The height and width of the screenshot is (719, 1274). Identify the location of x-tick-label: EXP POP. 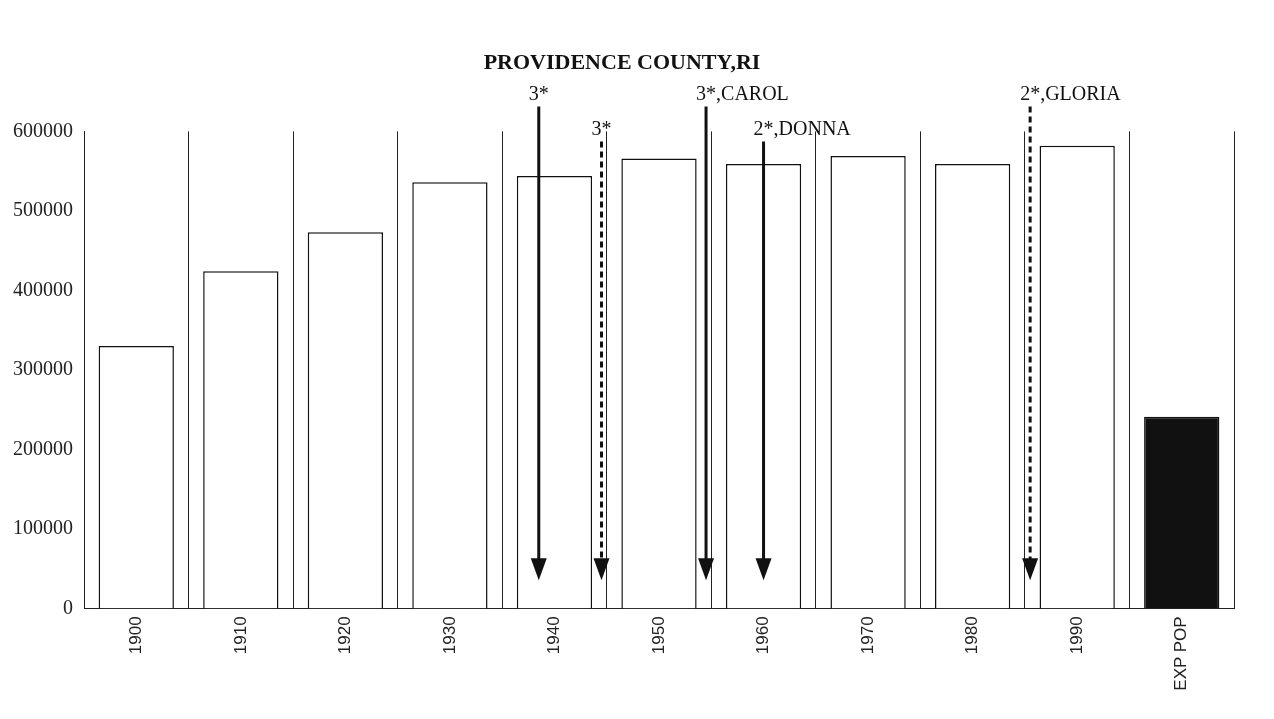
(1181, 653).